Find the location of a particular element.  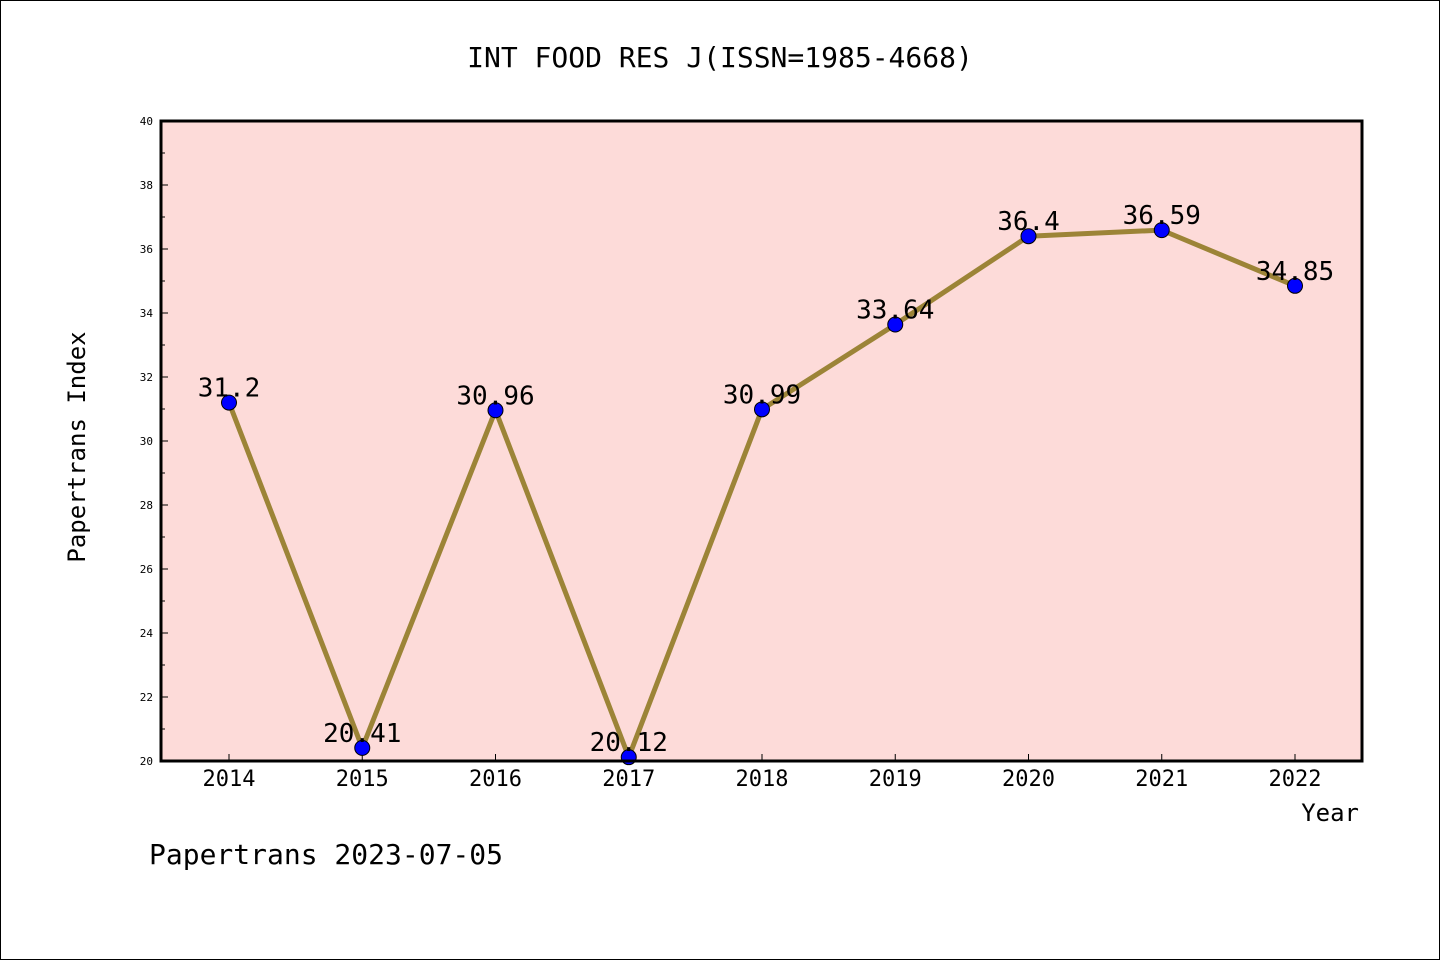

y-tick-label: 26 is located at coordinates (146, 569).